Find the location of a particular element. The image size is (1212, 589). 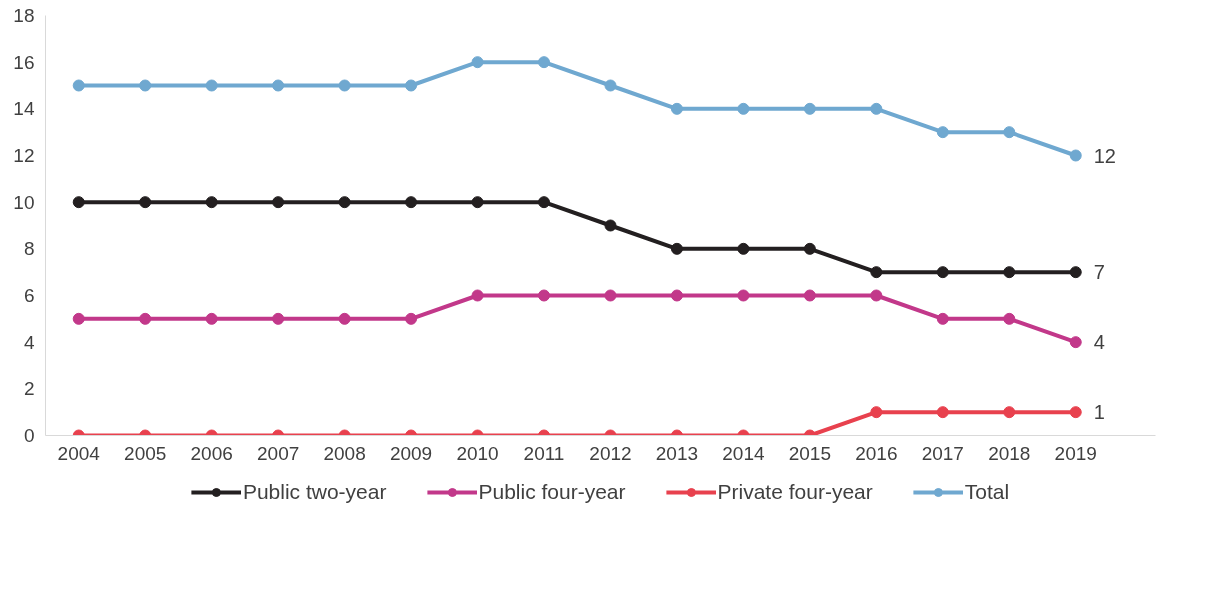

x-tick-label: 2018 is located at coordinates (1009, 453).